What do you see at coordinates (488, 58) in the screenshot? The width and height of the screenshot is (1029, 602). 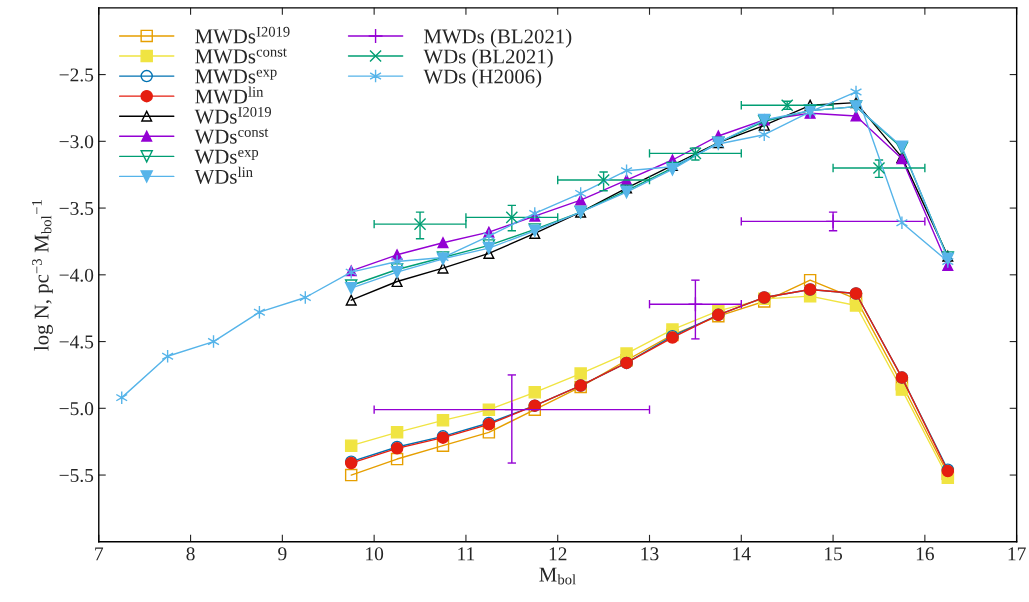 I see `legend-label: WDs (BL2021)` at bounding box center [488, 58].